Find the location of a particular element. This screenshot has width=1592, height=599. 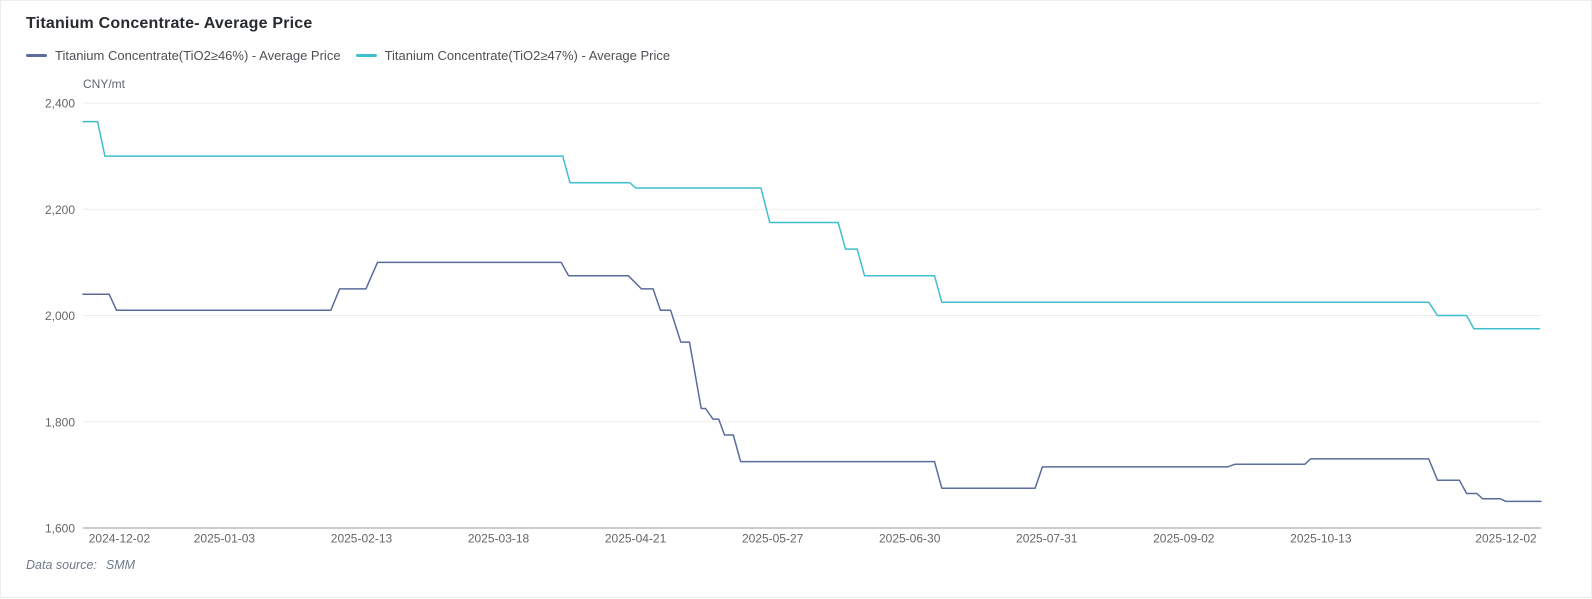

data-source-label: Data source: is located at coordinates (61, 565).